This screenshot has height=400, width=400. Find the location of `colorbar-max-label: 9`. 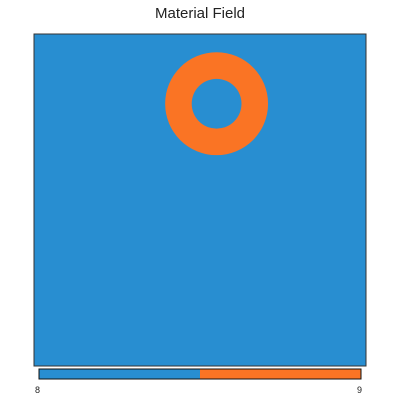

colorbar-max-label: 9 is located at coordinates (360, 390).